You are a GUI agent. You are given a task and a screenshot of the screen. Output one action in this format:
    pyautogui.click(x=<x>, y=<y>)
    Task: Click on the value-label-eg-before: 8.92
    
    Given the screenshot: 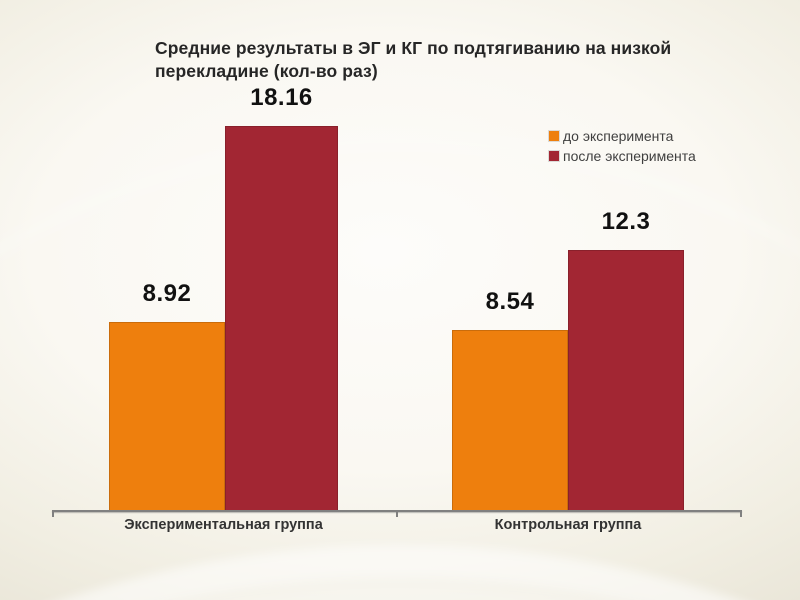 What is the action you would take?
    pyautogui.click(x=167, y=293)
    